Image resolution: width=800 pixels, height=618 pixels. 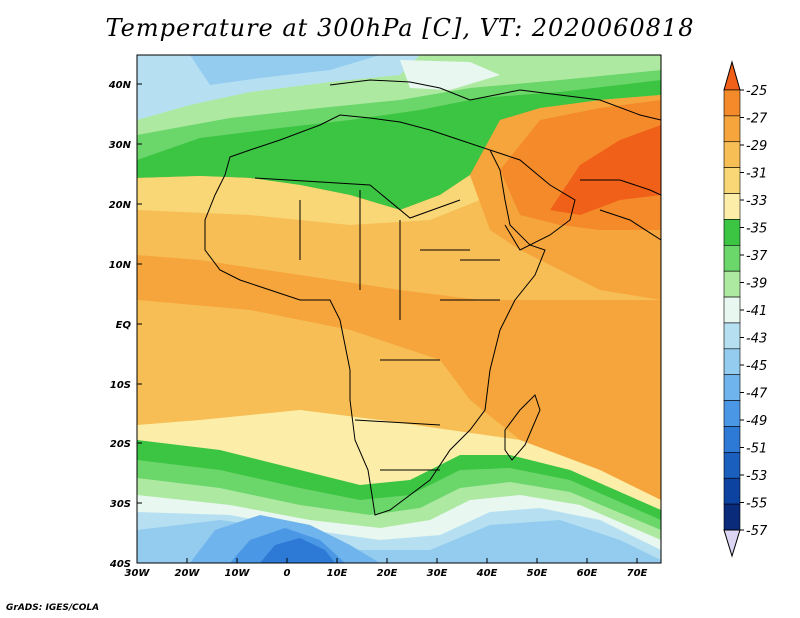 What do you see at coordinates (756, 201) in the screenshot?
I see `colorbar-label: -33` at bounding box center [756, 201].